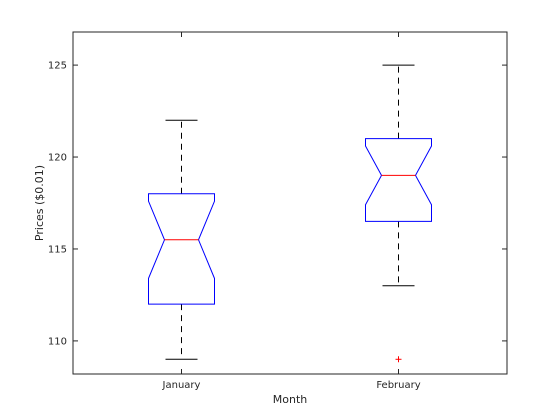 Image resolution: width=560 pixels, height=420 pixels. I want to click on box-group-february, so click(398, 213).